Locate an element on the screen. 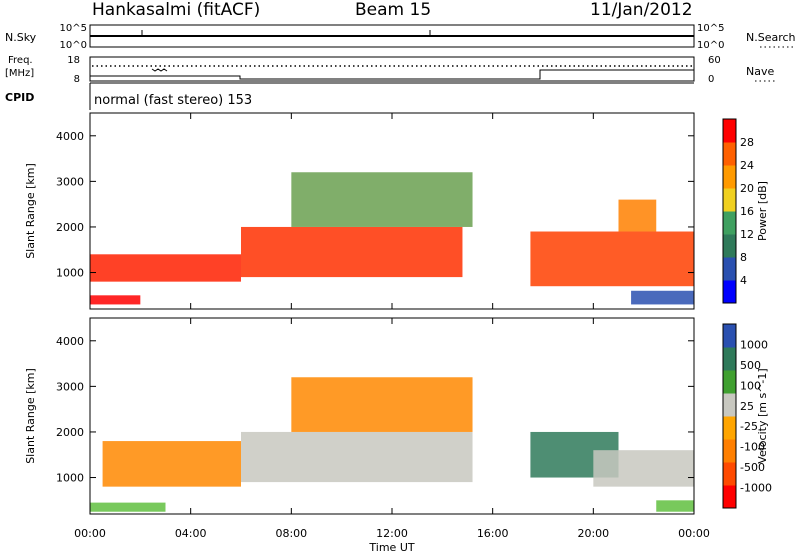 The image size is (800, 554). colorbar-tick-label: 25 is located at coordinates (747, 406).